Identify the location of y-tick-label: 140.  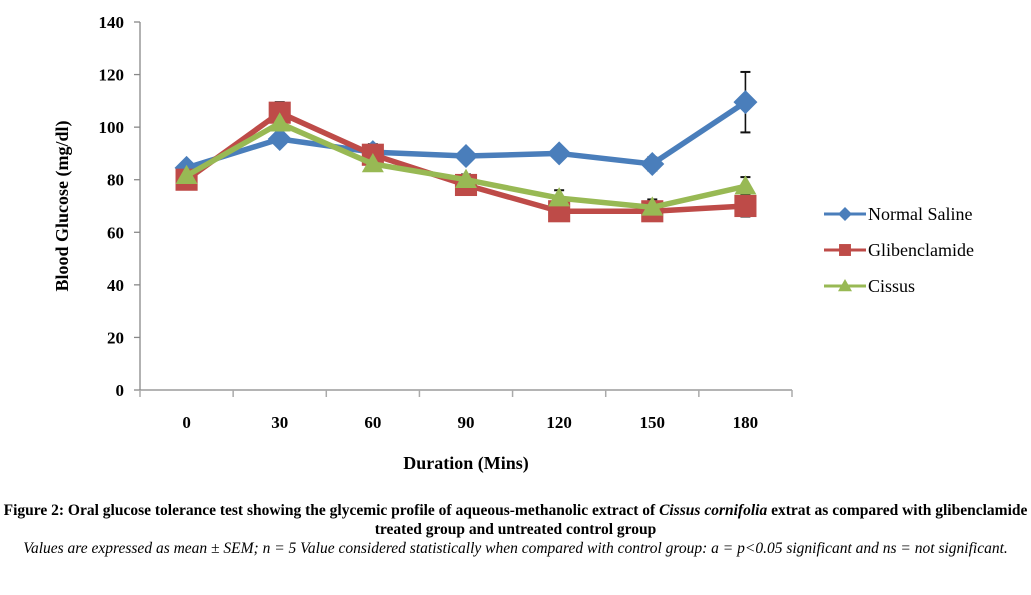
(112, 22).